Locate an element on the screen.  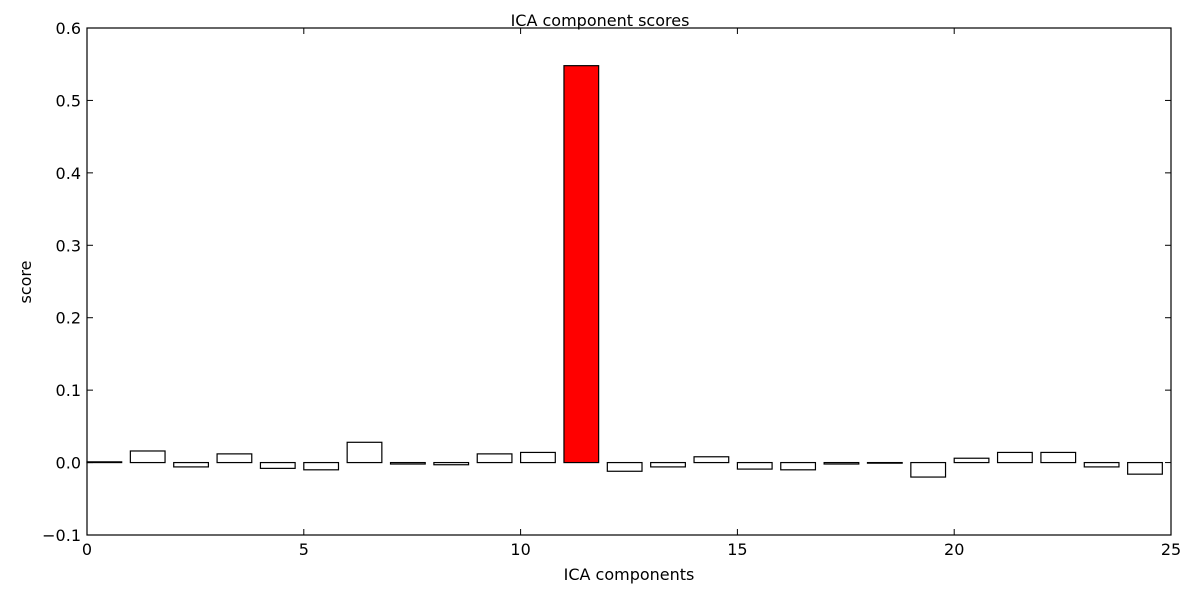
y-tick-label: 0.1 is located at coordinates (68, 390).